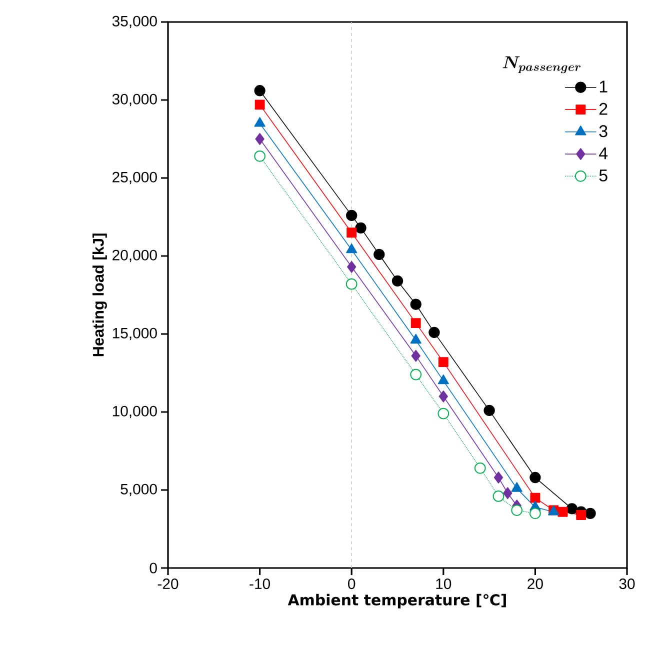 The width and height of the screenshot is (646, 657). Describe the element at coordinates (541, 65) in the screenshot. I see `legend-title: $N_{passenger}$` at that location.